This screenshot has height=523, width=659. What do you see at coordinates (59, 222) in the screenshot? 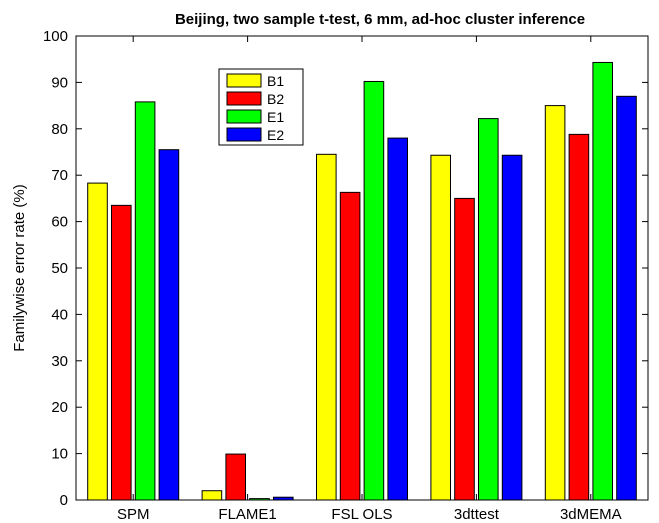
I see `y-tick-label: 60` at bounding box center [59, 222].